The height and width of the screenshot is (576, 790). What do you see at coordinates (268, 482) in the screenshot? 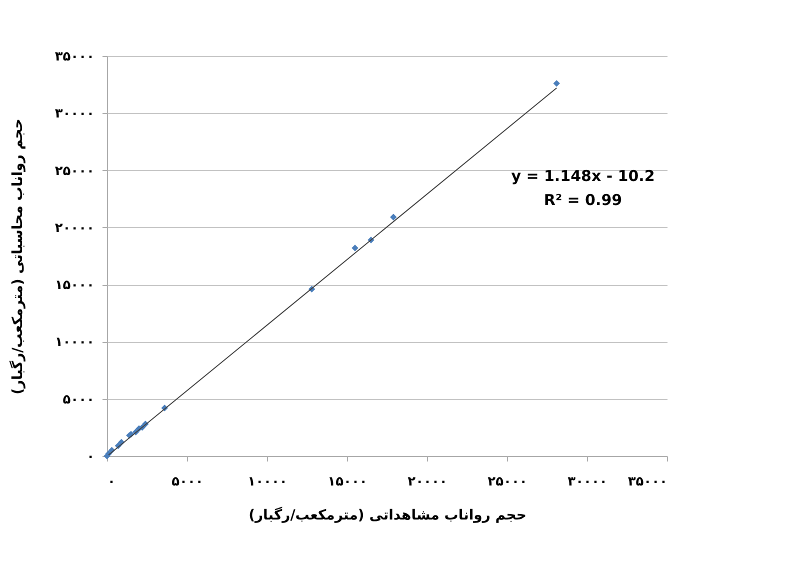
I see `x-tick-label: ۱۰۰۰۰` at bounding box center [268, 482].